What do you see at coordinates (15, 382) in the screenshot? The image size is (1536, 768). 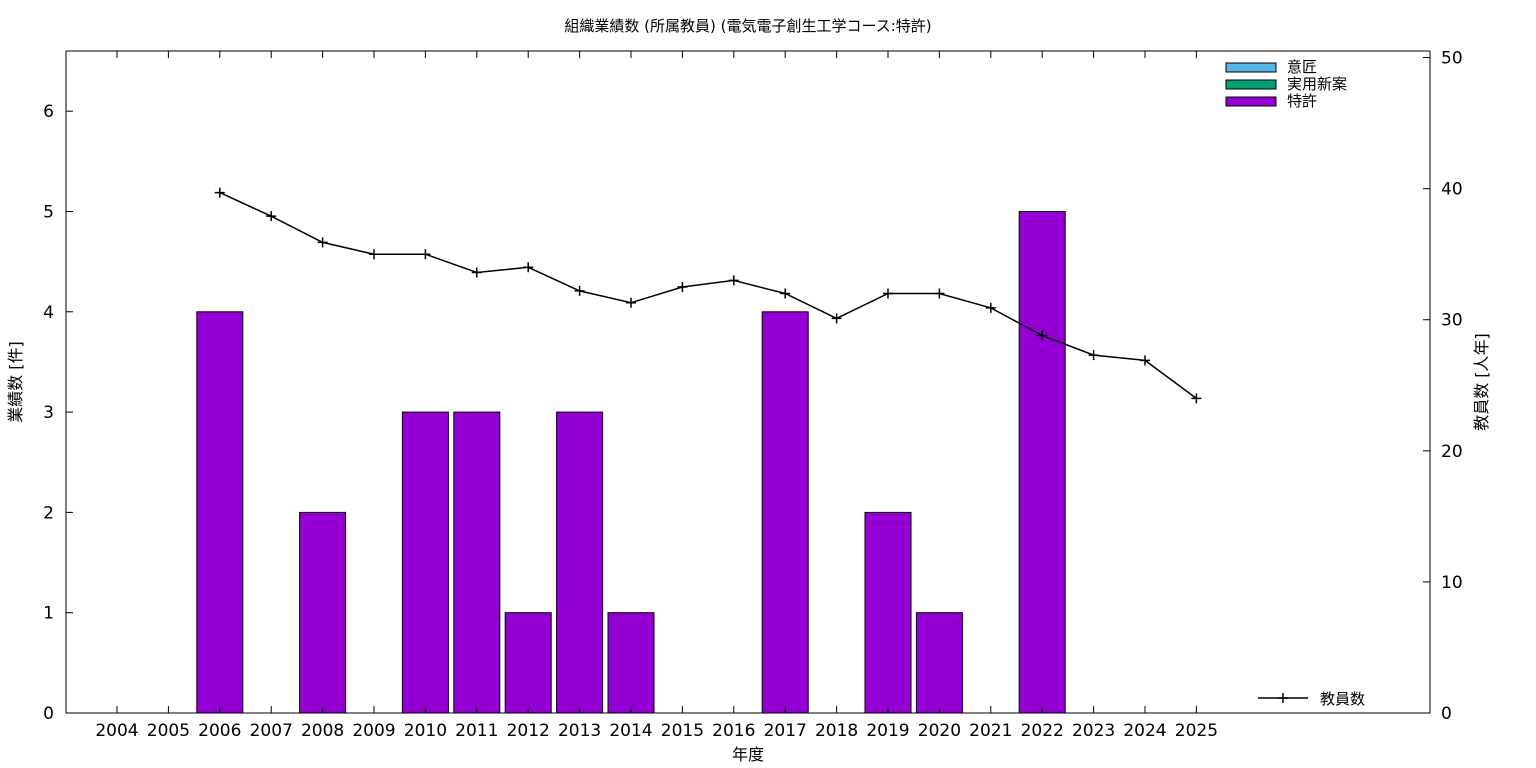 I see `y-axis-label: 業績数 [件]` at bounding box center [15, 382].